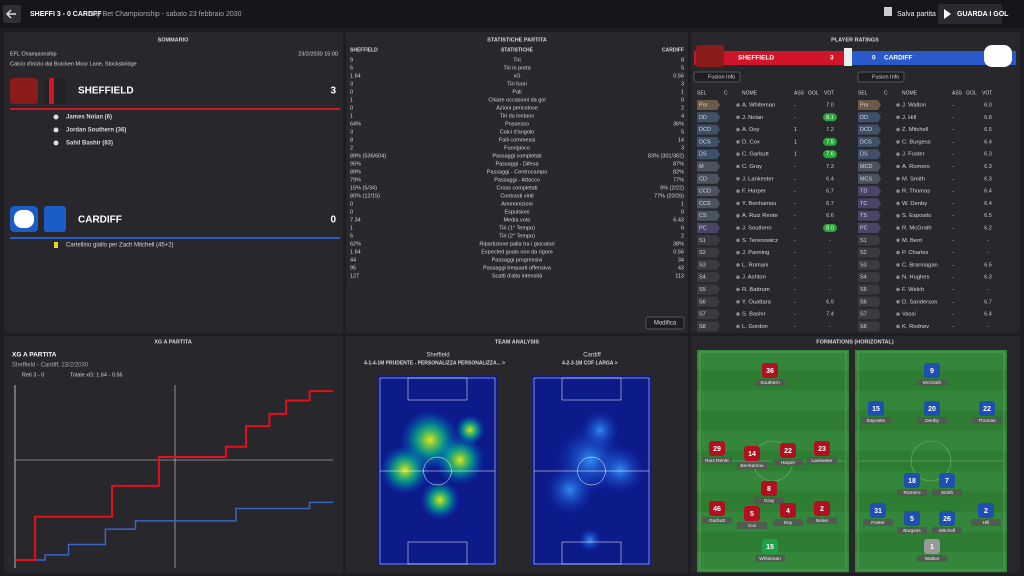 This screenshot has height=576, width=1024. What do you see at coordinates (591, 471) in the screenshot?
I see `pitch-circle` at bounding box center [591, 471].